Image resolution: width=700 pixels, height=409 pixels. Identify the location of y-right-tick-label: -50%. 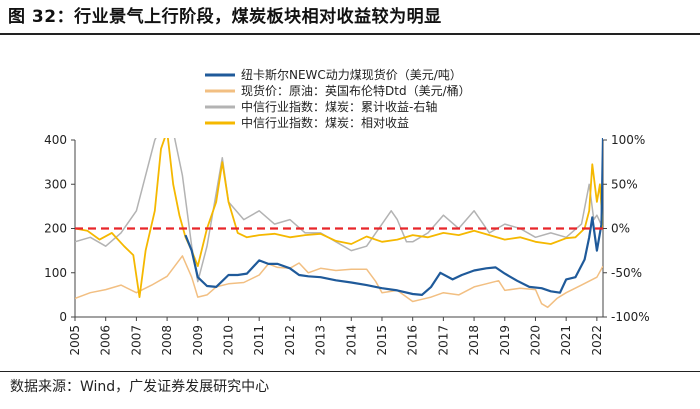
(626, 273).